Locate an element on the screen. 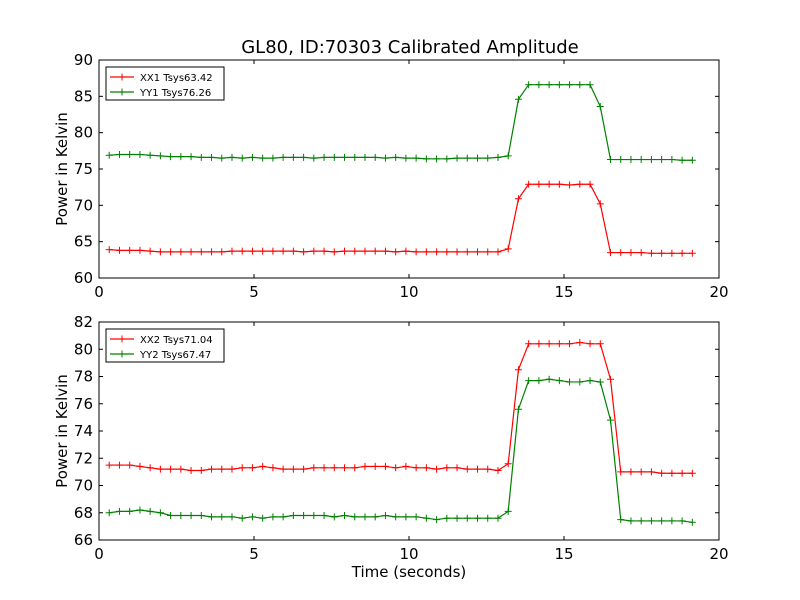 Image resolution: width=800 pixels, height=600 pixels. y-tick-label: 78 is located at coordinates (83, 377).